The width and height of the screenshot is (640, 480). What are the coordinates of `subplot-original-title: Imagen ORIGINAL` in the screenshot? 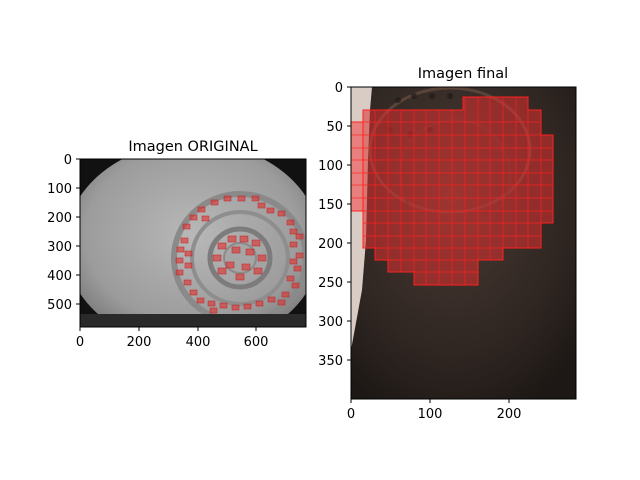 It's located at (192, 147).